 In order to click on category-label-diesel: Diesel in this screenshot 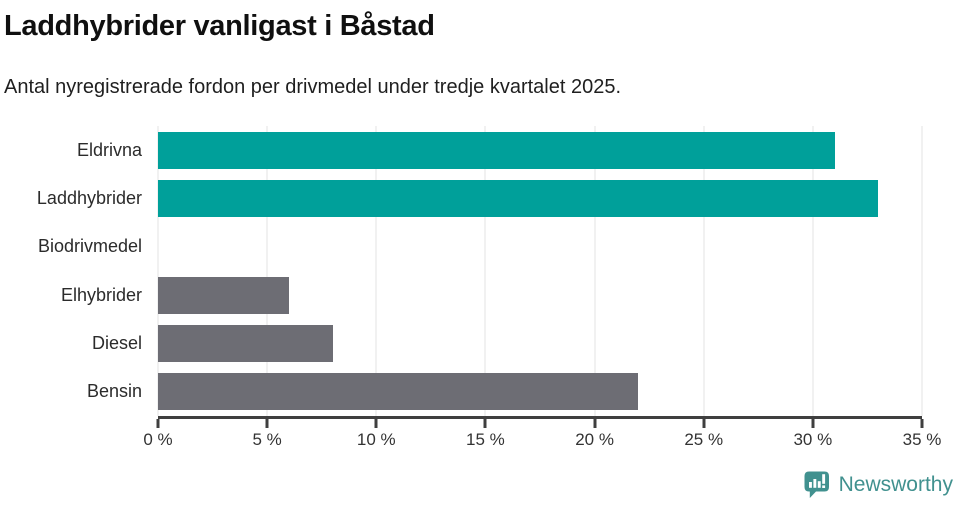, I will do `click(116, 342)`.